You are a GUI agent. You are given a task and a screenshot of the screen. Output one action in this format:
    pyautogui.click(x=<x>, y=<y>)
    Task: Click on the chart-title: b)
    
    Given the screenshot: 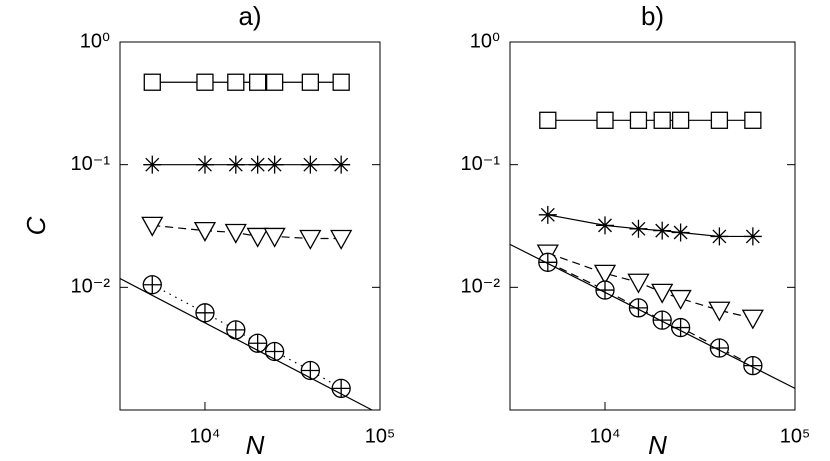 What is the action you would take?
    pyautogui.click(x=652, y=16)
    